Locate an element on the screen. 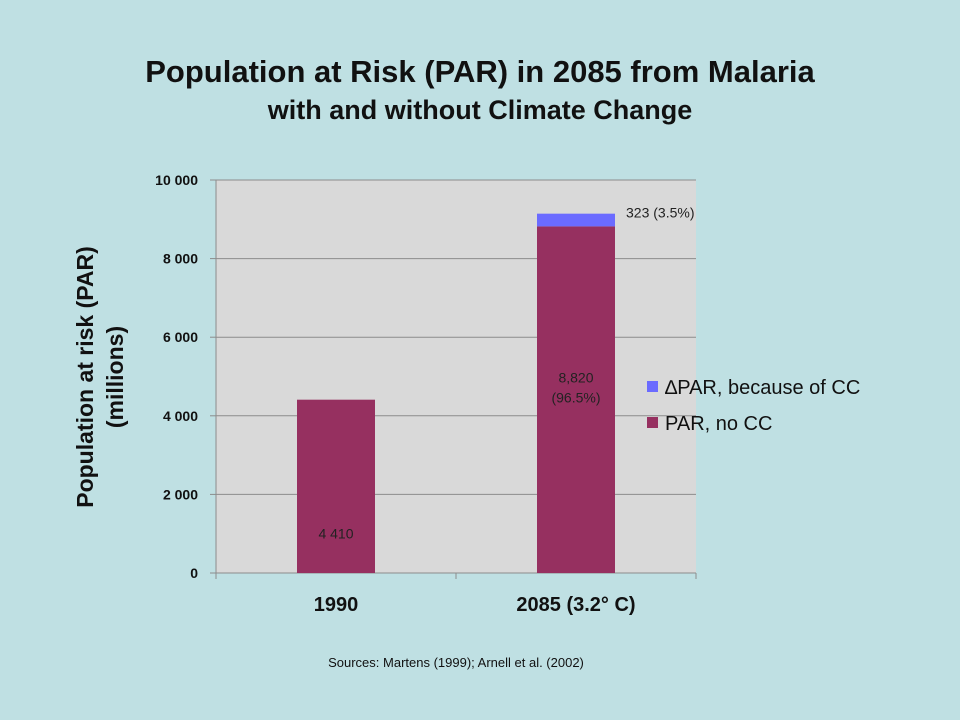 This screenshot has width=960, height=720. y-axis-title: Population at risk (PAR) (millions) is located at coordinates (100, 377).